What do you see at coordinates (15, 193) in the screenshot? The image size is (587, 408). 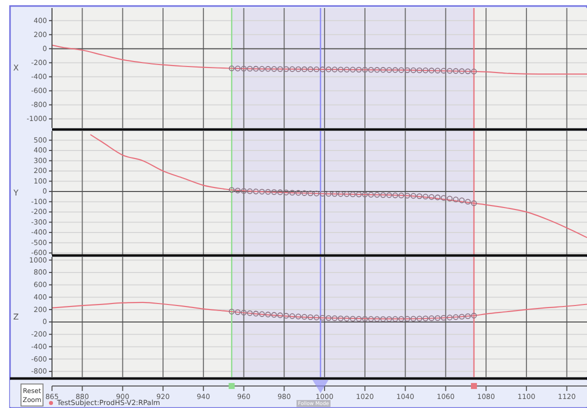 I see `y-axis-title: Y` at bounding box center [15, 193].